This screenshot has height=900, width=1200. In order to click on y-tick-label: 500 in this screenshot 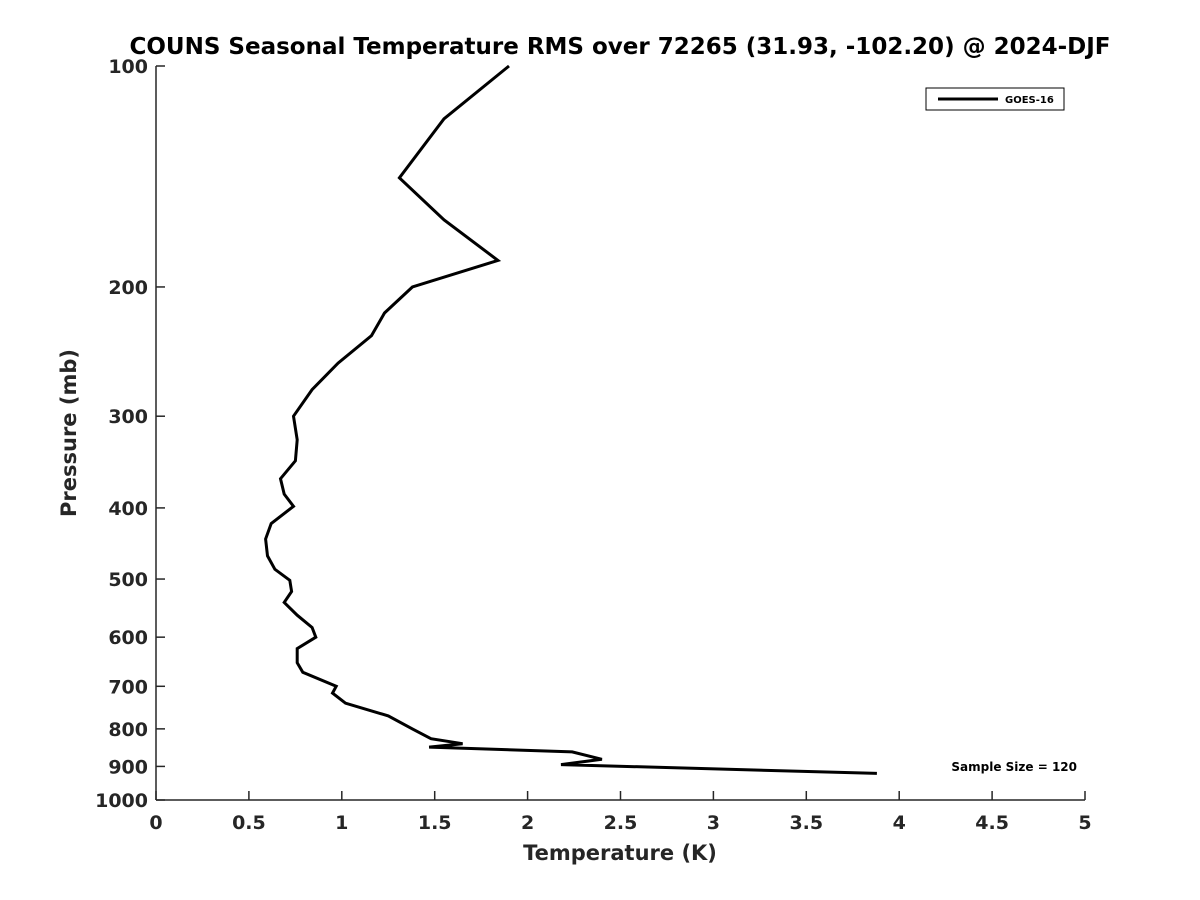, I will do `click(128, 580)`.